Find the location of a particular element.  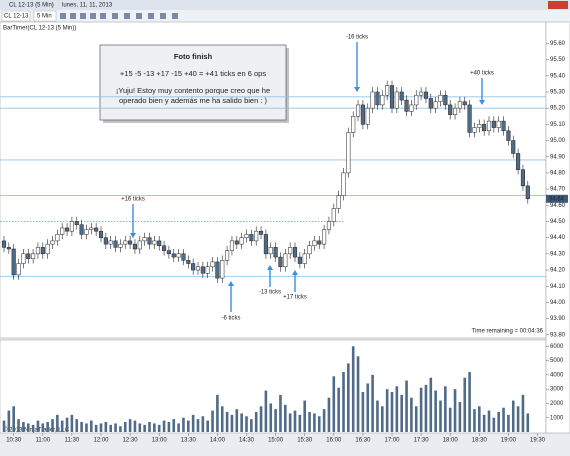

x-tick-label: 11:30 is located at coordinates (72, 441).